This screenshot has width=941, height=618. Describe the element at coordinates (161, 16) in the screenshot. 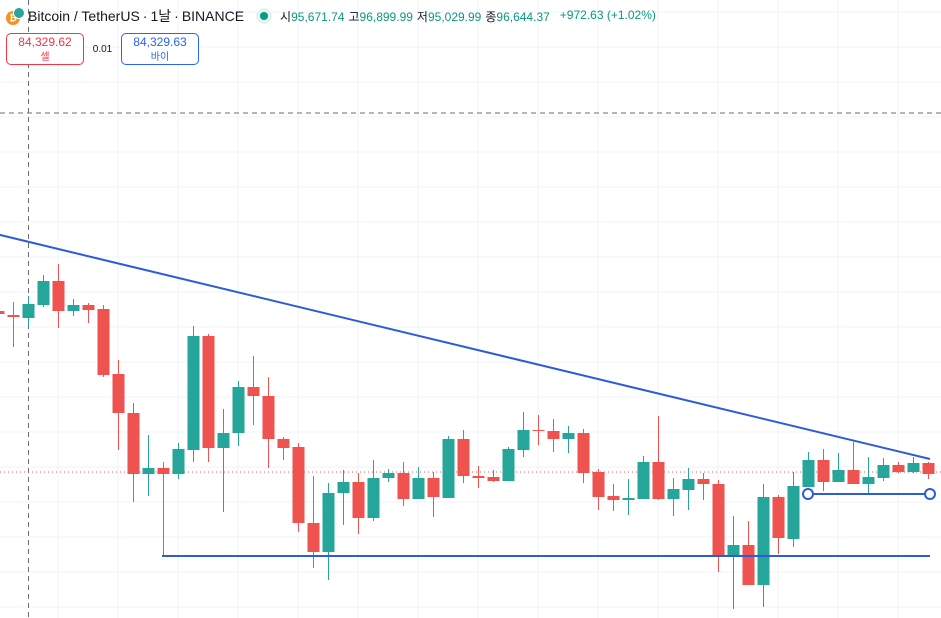

I see `interval: 1날` at that location.